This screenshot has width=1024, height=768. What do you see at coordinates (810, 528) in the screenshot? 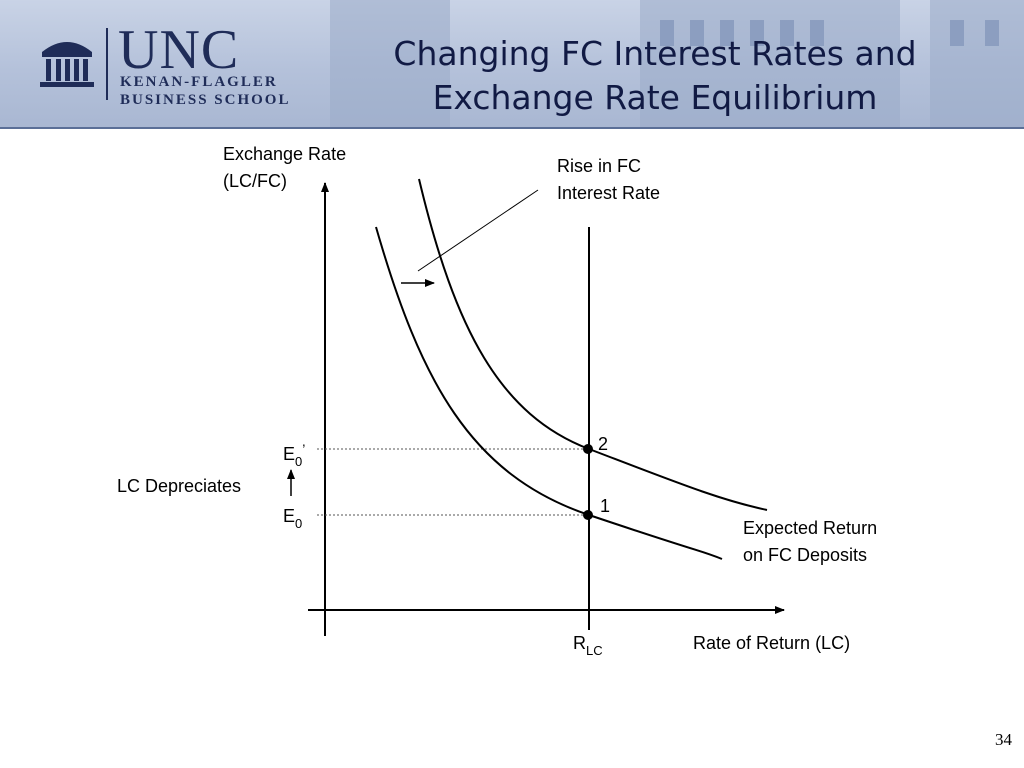
I see `curve-label-line1: Expected Return` at bounding box center [810, 528].